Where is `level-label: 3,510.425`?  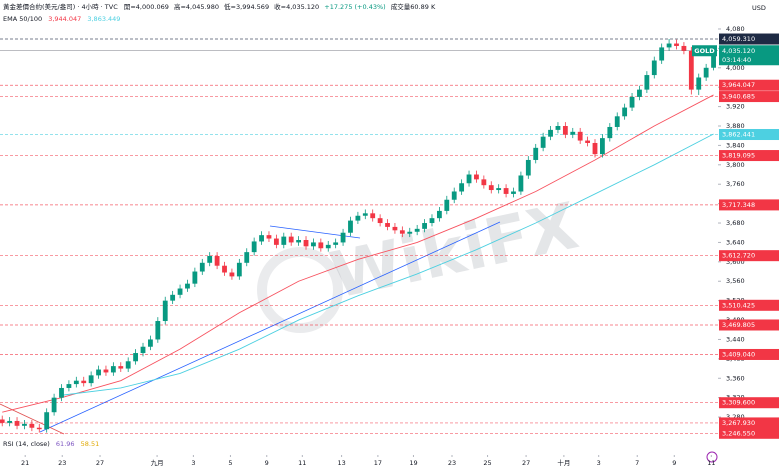
level-label: 3,510.425 is located at coordinates (738, 305).